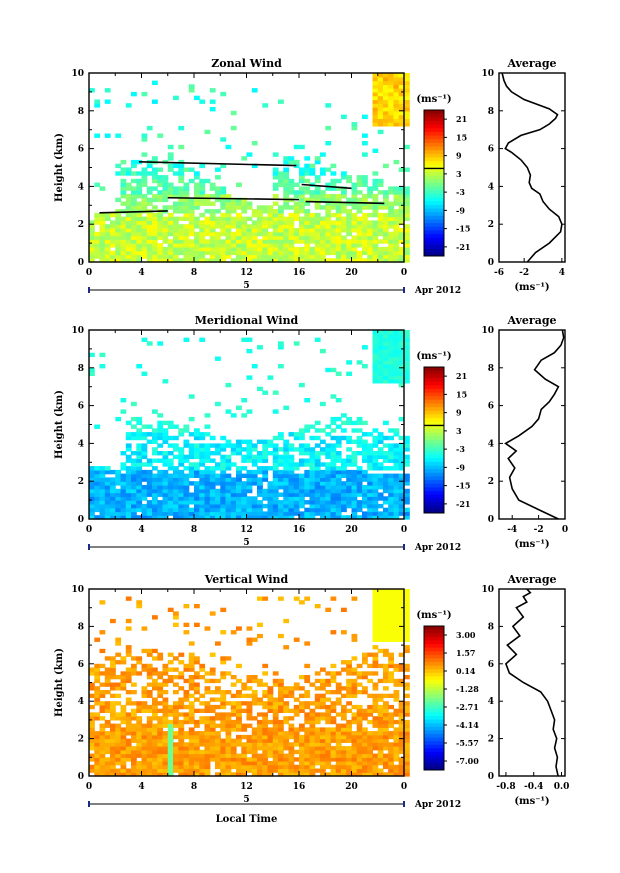  What do you see at coordinates (434, 126) in the screenshot?
I see `colorbar-step` at bounding box center [434, 126].